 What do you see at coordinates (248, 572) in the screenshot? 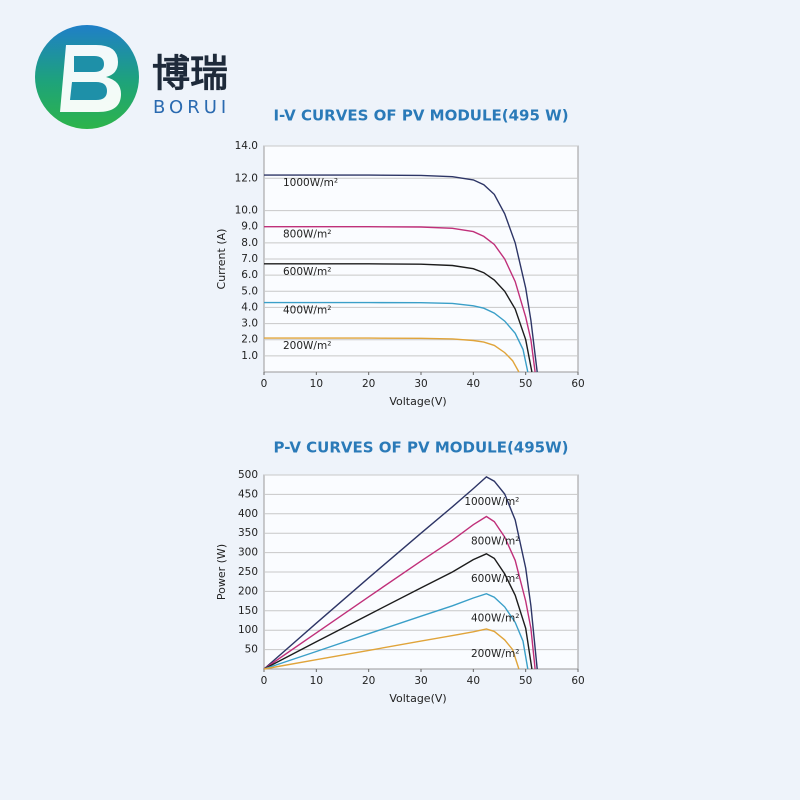
I see `y-tick-label: 250` at bounding box center [248, 572].